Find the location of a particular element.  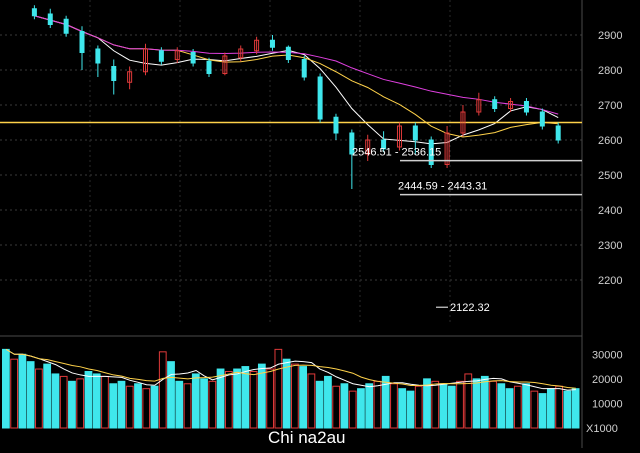

price-tick-label: 2400 is located at coordinates (610, 211).